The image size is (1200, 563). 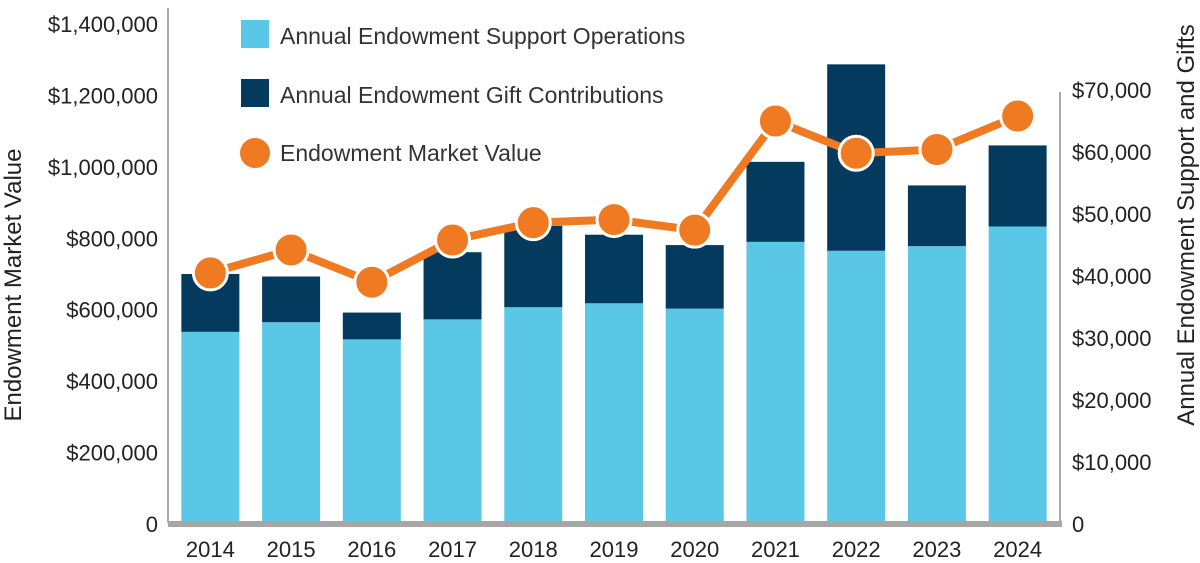 What do you see at coordinates (453, 240) in the screenshot?
I see `market-value-point-2017` at bounding box center [453, 240].